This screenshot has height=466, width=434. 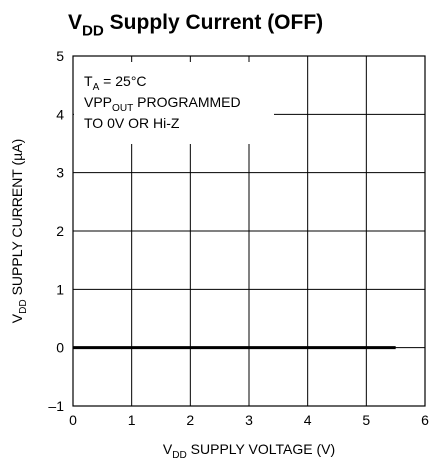 I want to click on x-tick-label: 3, so click(x=249, y=420).